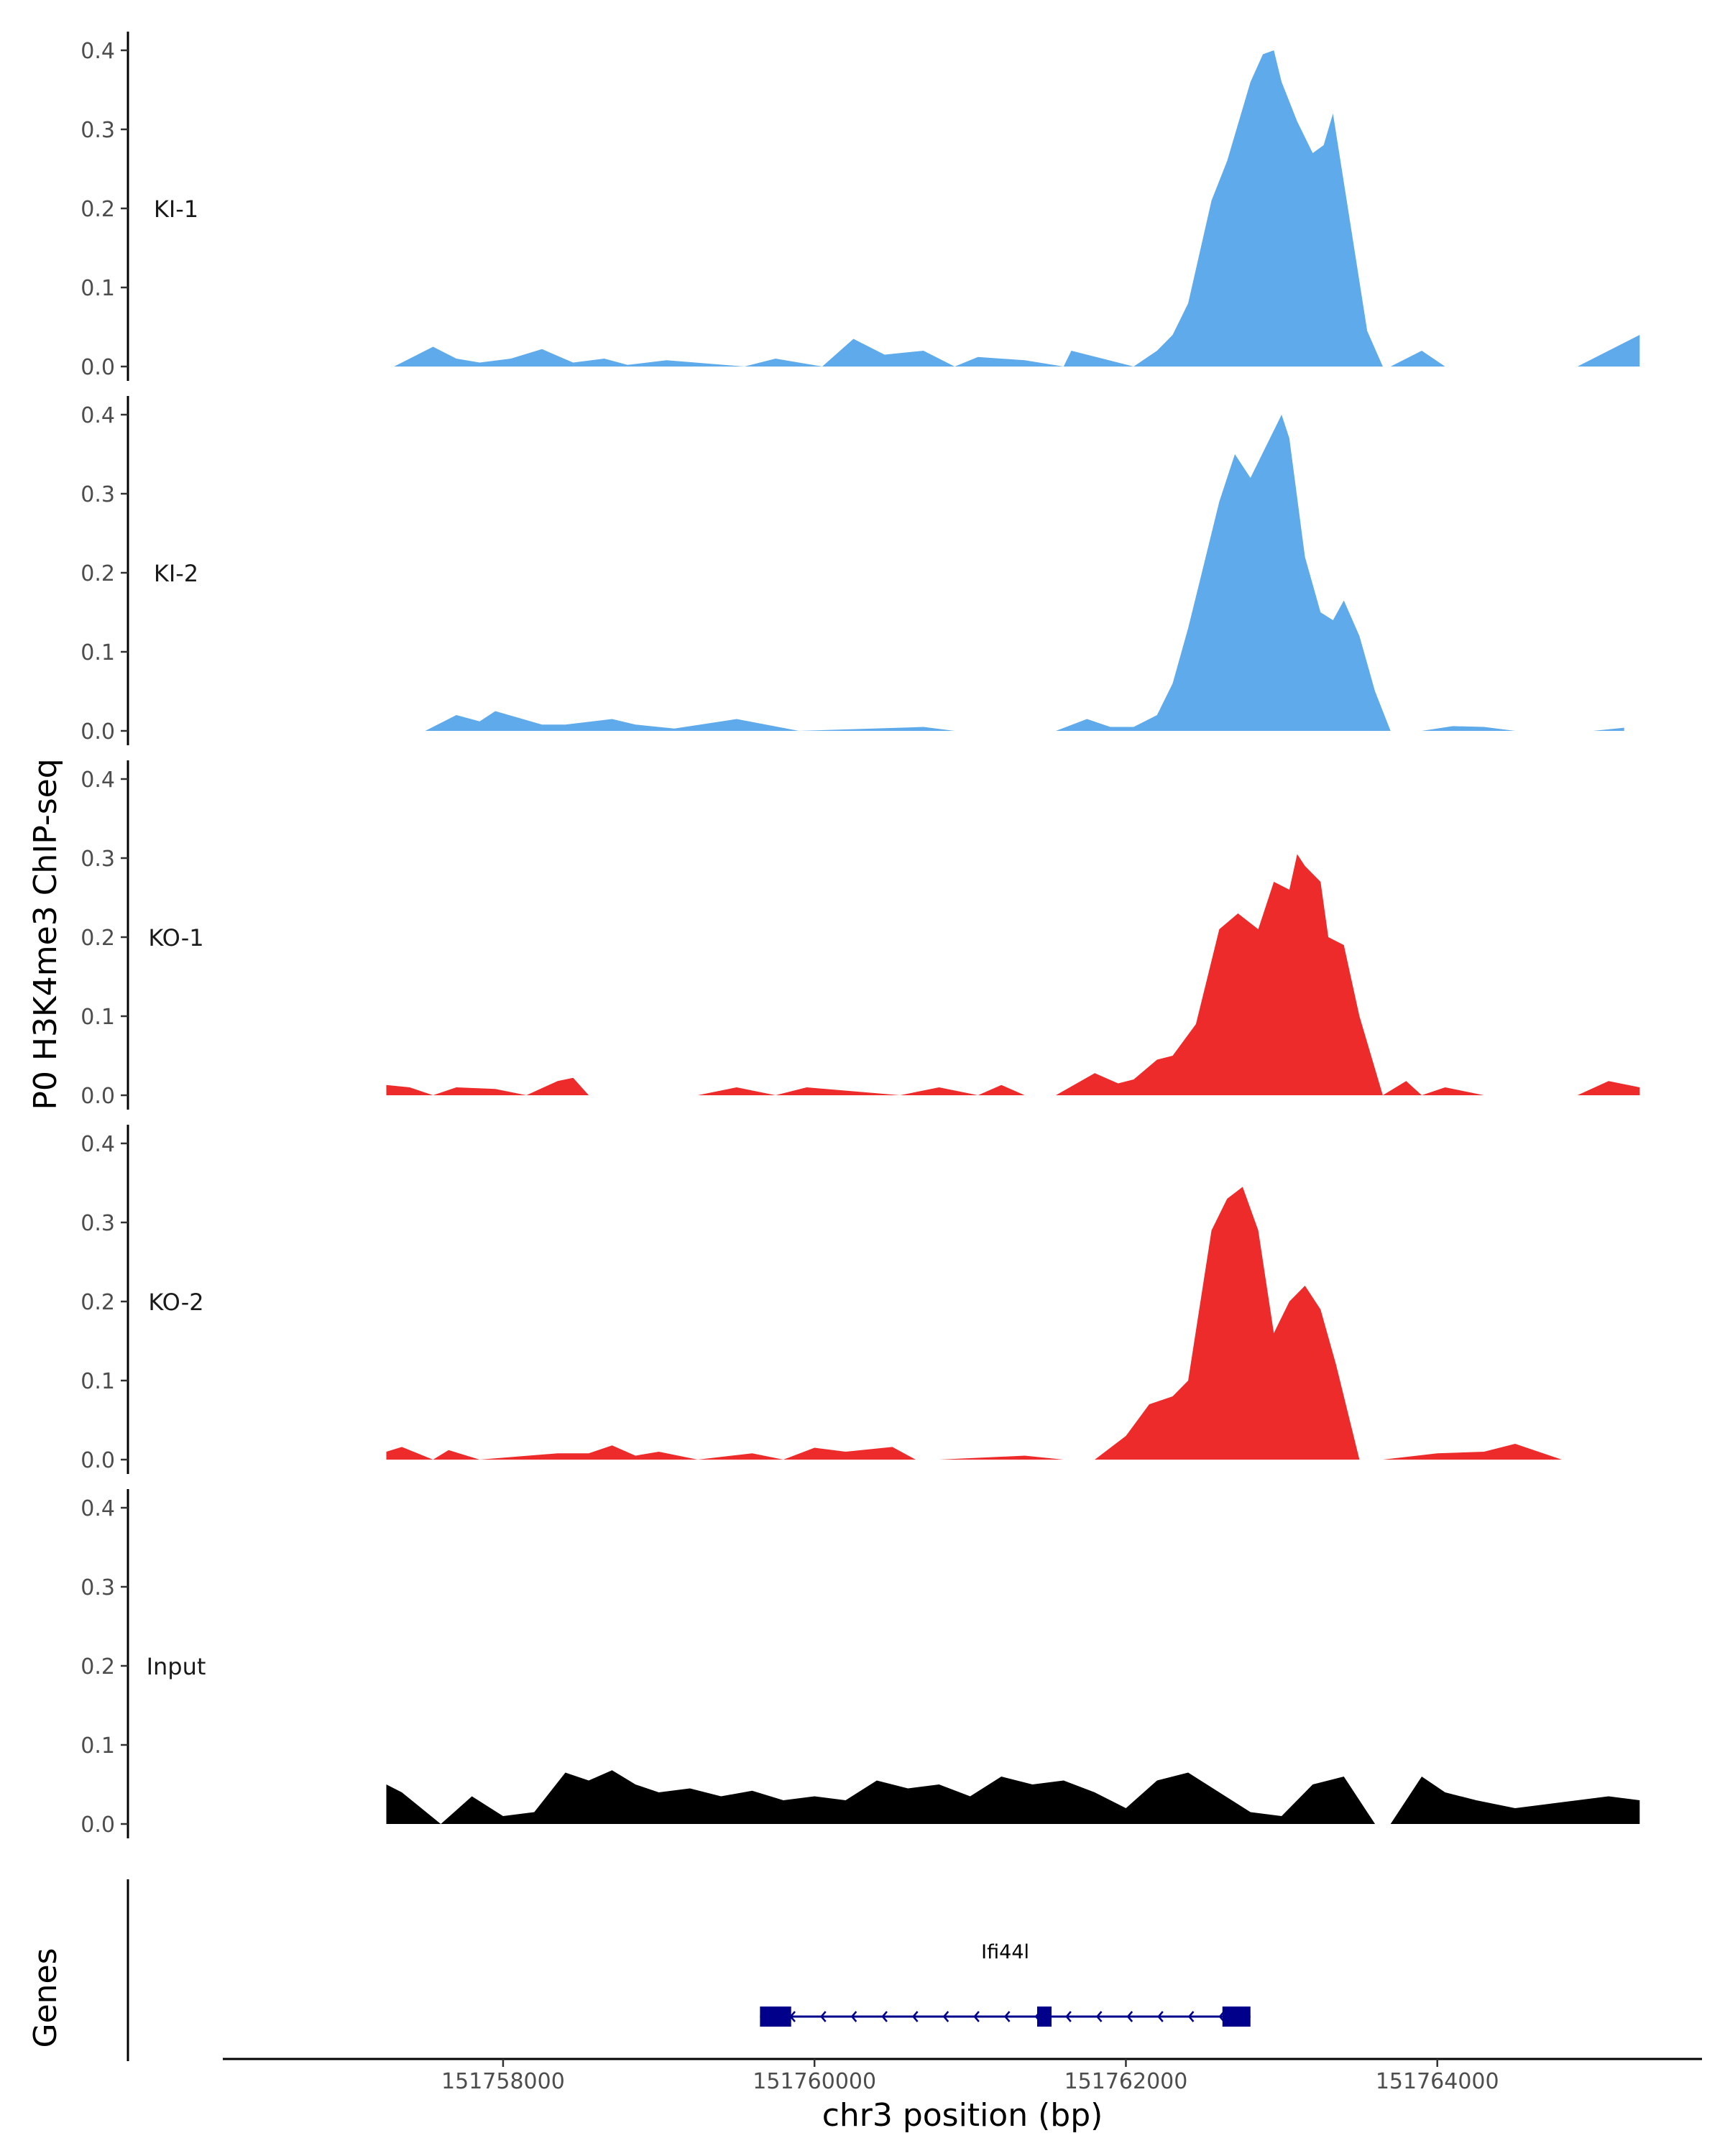 The image size is (1725, 2156). Describe the element at coordinates (97, 1460) in the screenshot. I see `y-tick-label-ko-2: 0.0` at that location.